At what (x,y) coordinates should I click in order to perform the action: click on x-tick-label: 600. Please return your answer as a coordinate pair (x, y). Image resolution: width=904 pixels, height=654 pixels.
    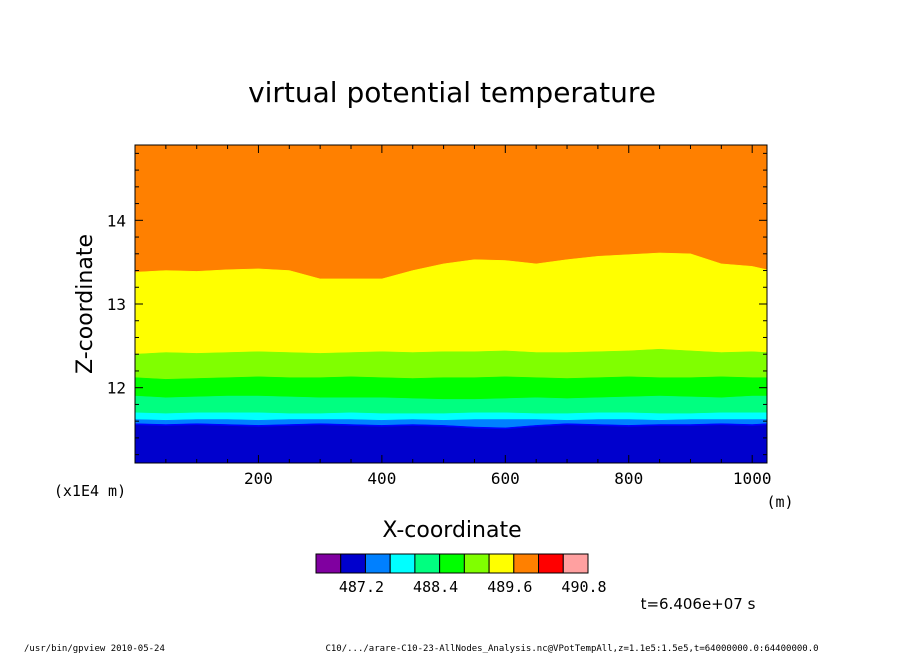
    Looking at the image, I should click on (505, 478).